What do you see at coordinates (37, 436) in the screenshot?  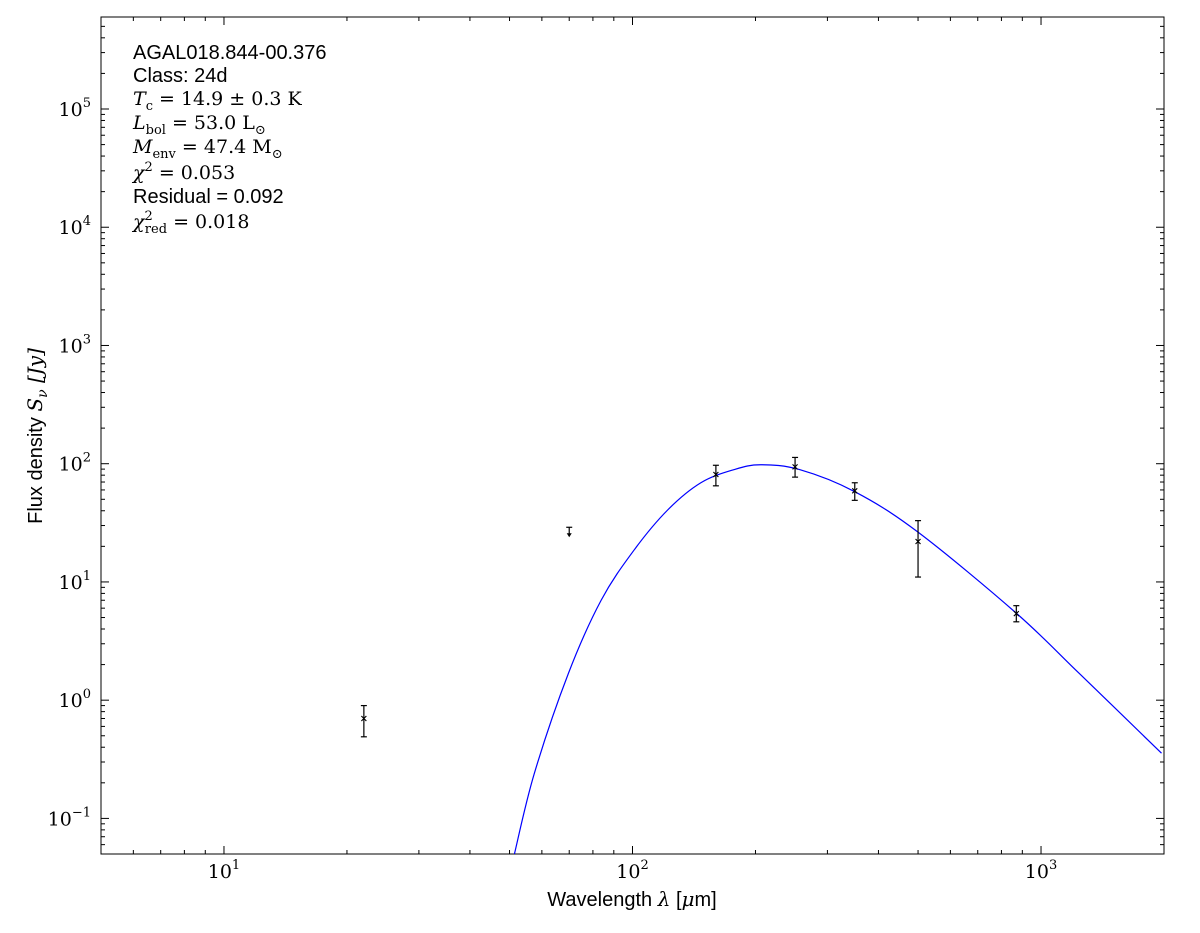 I see `y-axis-label: Flux density Sν [Jy]` at bounding box center [37, 436].